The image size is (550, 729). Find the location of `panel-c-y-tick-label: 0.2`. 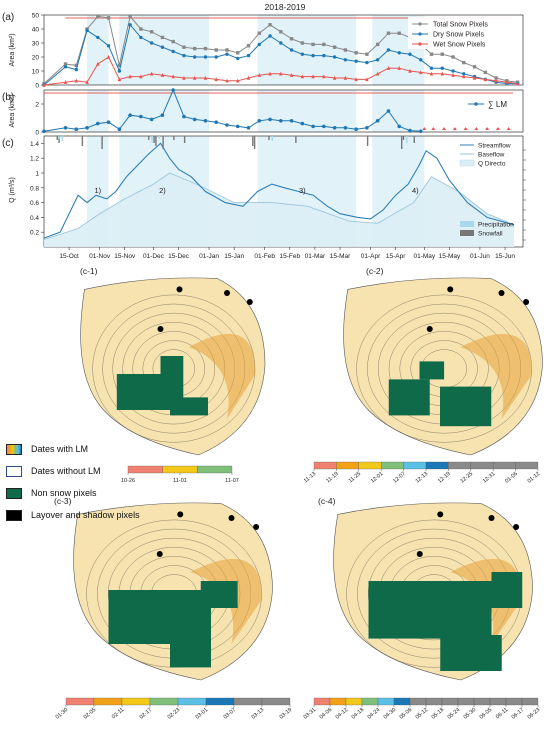

panel-c-y-tick-label: 0.2 is located at coordinates (34, 233).